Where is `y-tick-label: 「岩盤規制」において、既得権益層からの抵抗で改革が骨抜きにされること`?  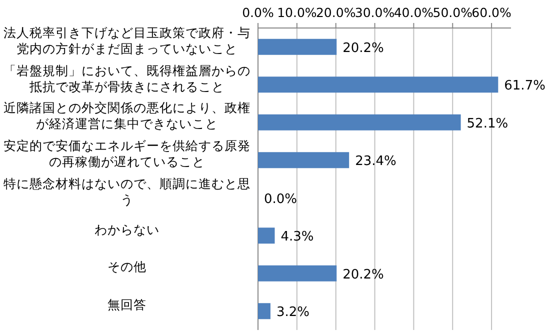 y-tick-label: 「岩盤規制」において、既得権益層からの抵抗で改革が骨抜きにされること is located at coordinates (127, 78).